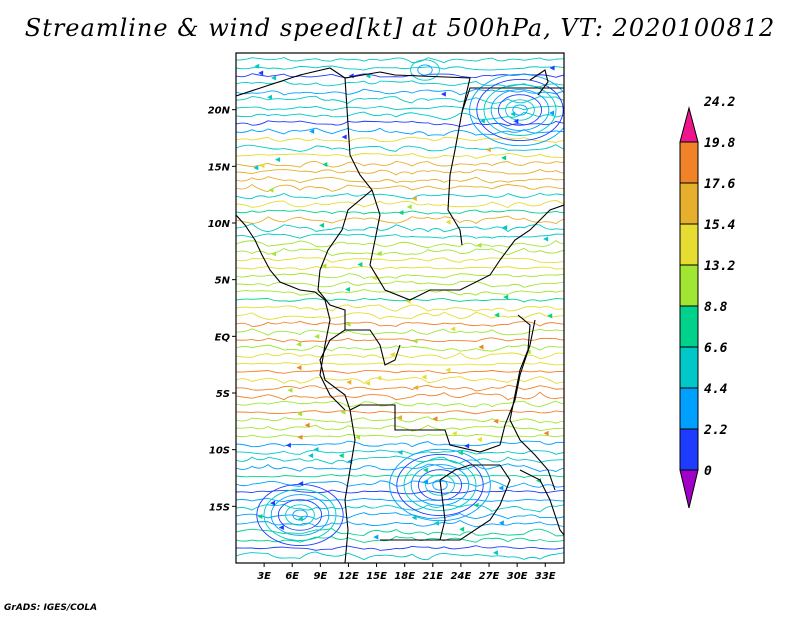  Describe the element at coordinates (716, 389) in the screenshot. I see `colorbar-level-label: 4.4` at that location.